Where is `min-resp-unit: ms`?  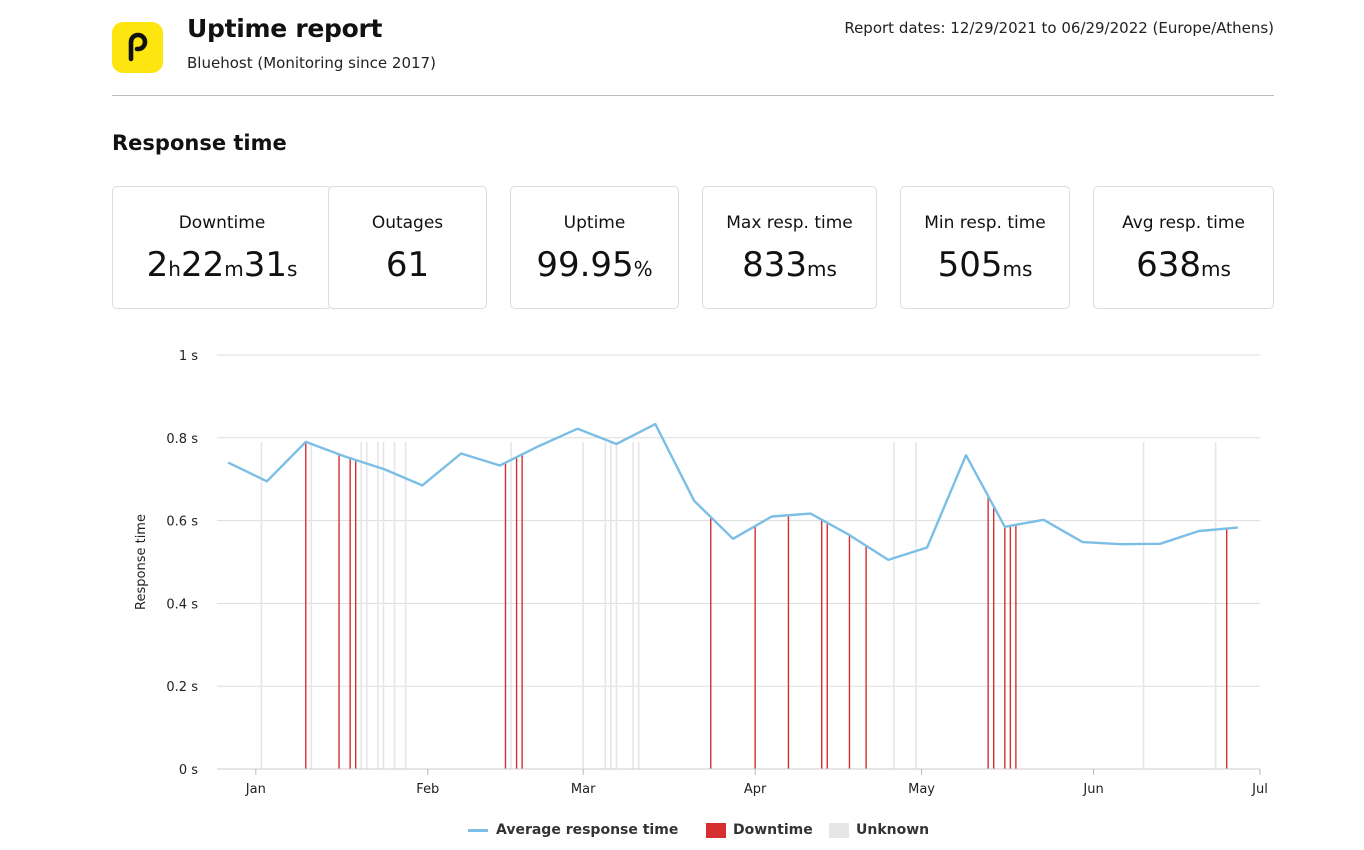 min-resp-unit: ms is located at coordinates (1017, 269).